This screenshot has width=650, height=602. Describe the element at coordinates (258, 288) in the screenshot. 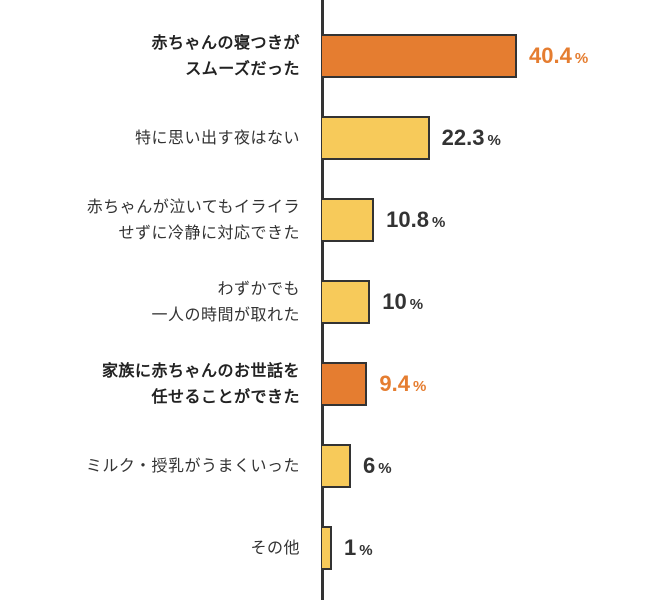

I see `category-label-line: わずかでも` at that location.